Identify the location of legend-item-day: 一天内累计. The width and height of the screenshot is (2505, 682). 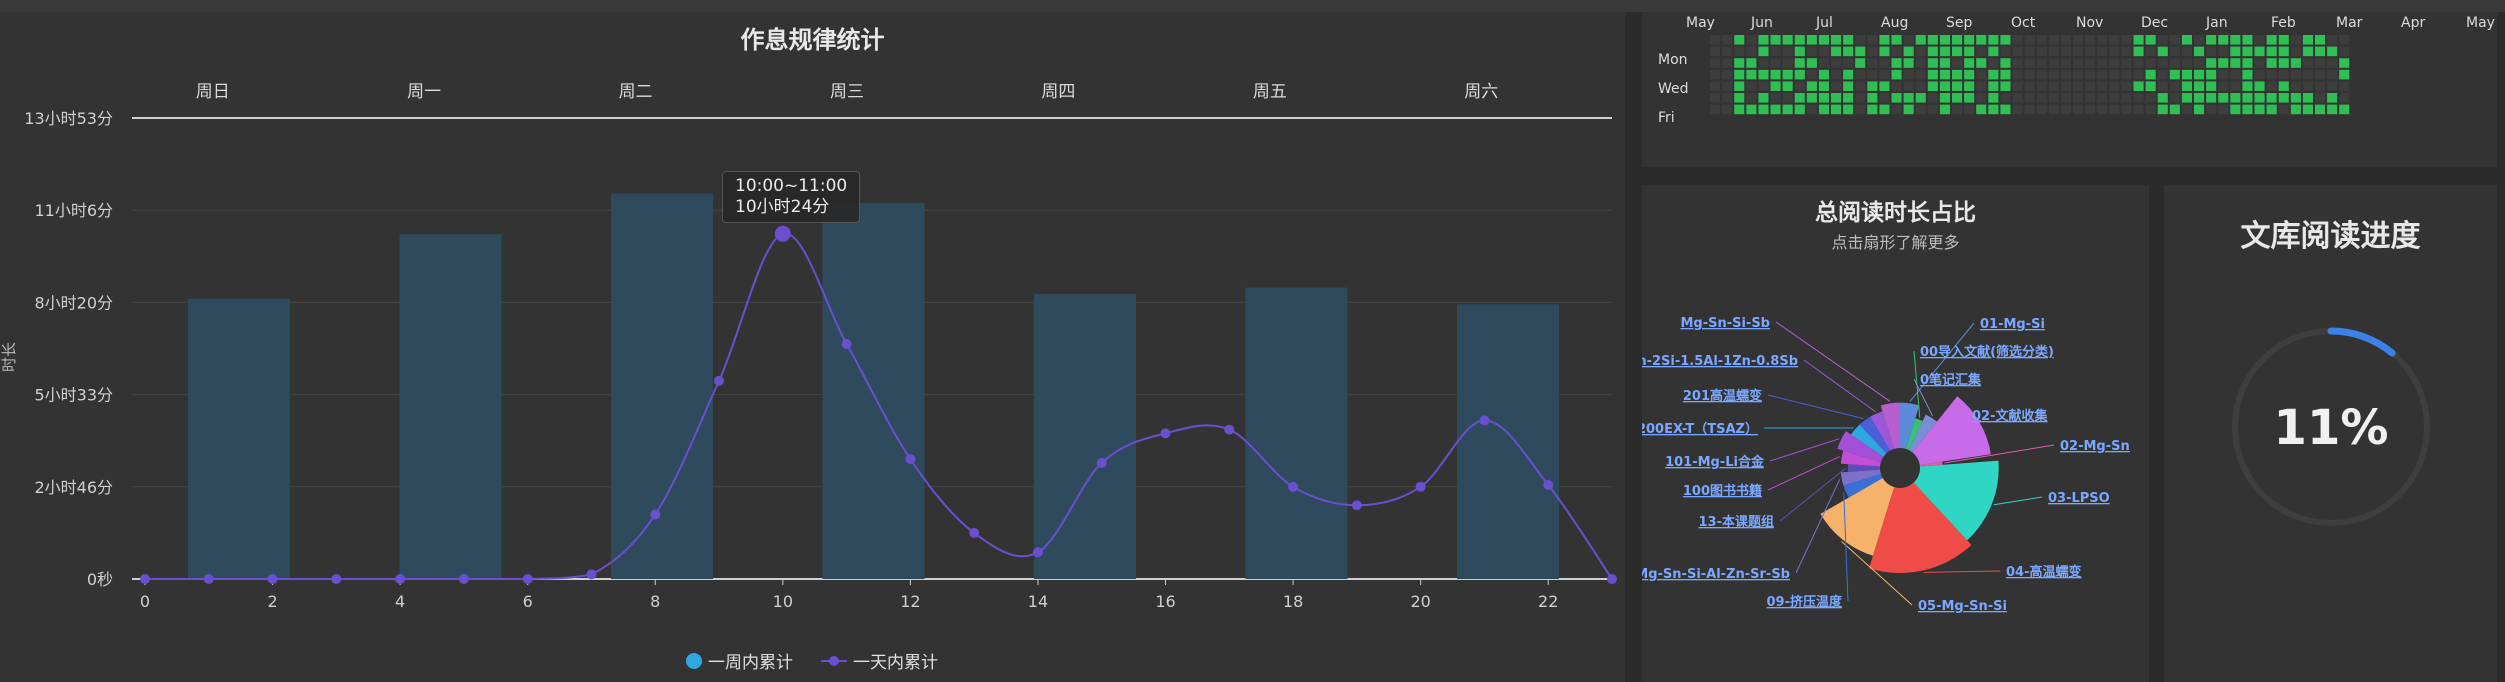
(879, 660).